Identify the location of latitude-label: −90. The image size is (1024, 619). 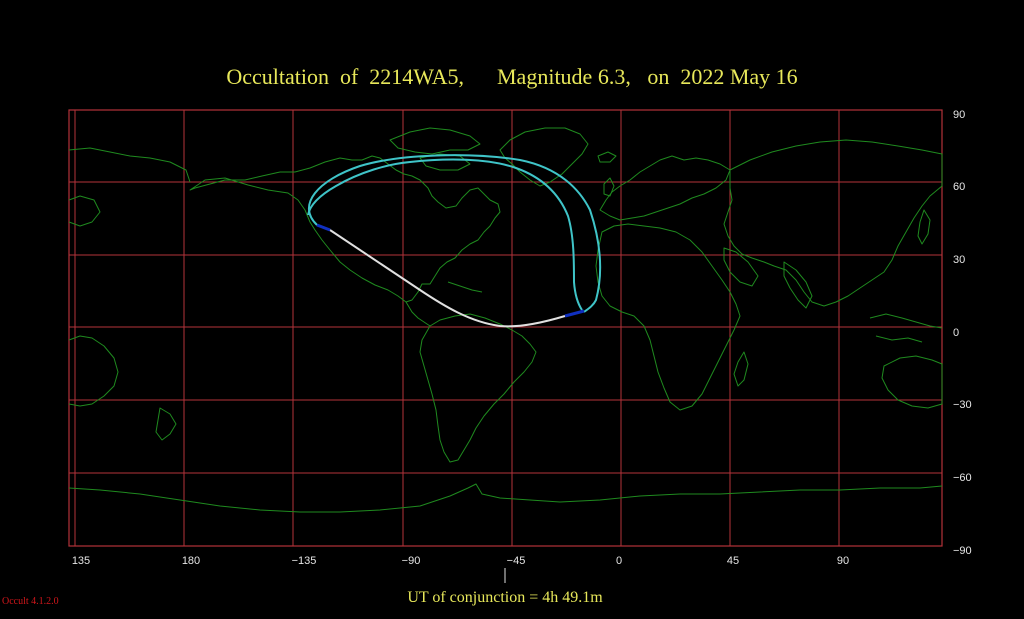
(962, 551).